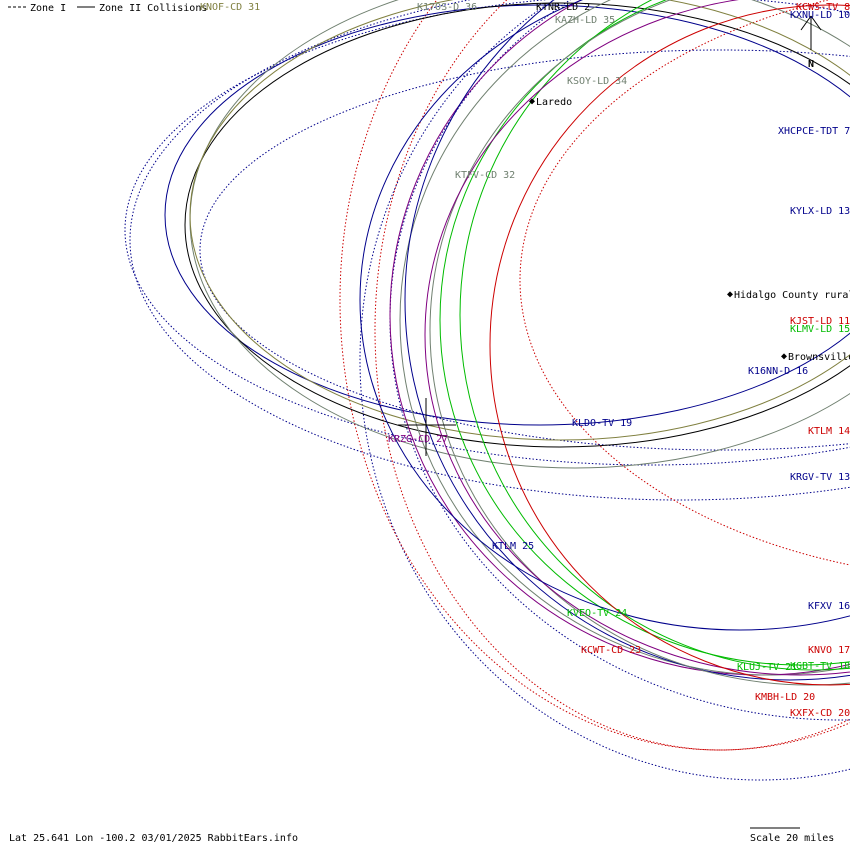 The image size is (850, 850). I want to click on city-label-brownsville: Brownsville, so click(819, 357).